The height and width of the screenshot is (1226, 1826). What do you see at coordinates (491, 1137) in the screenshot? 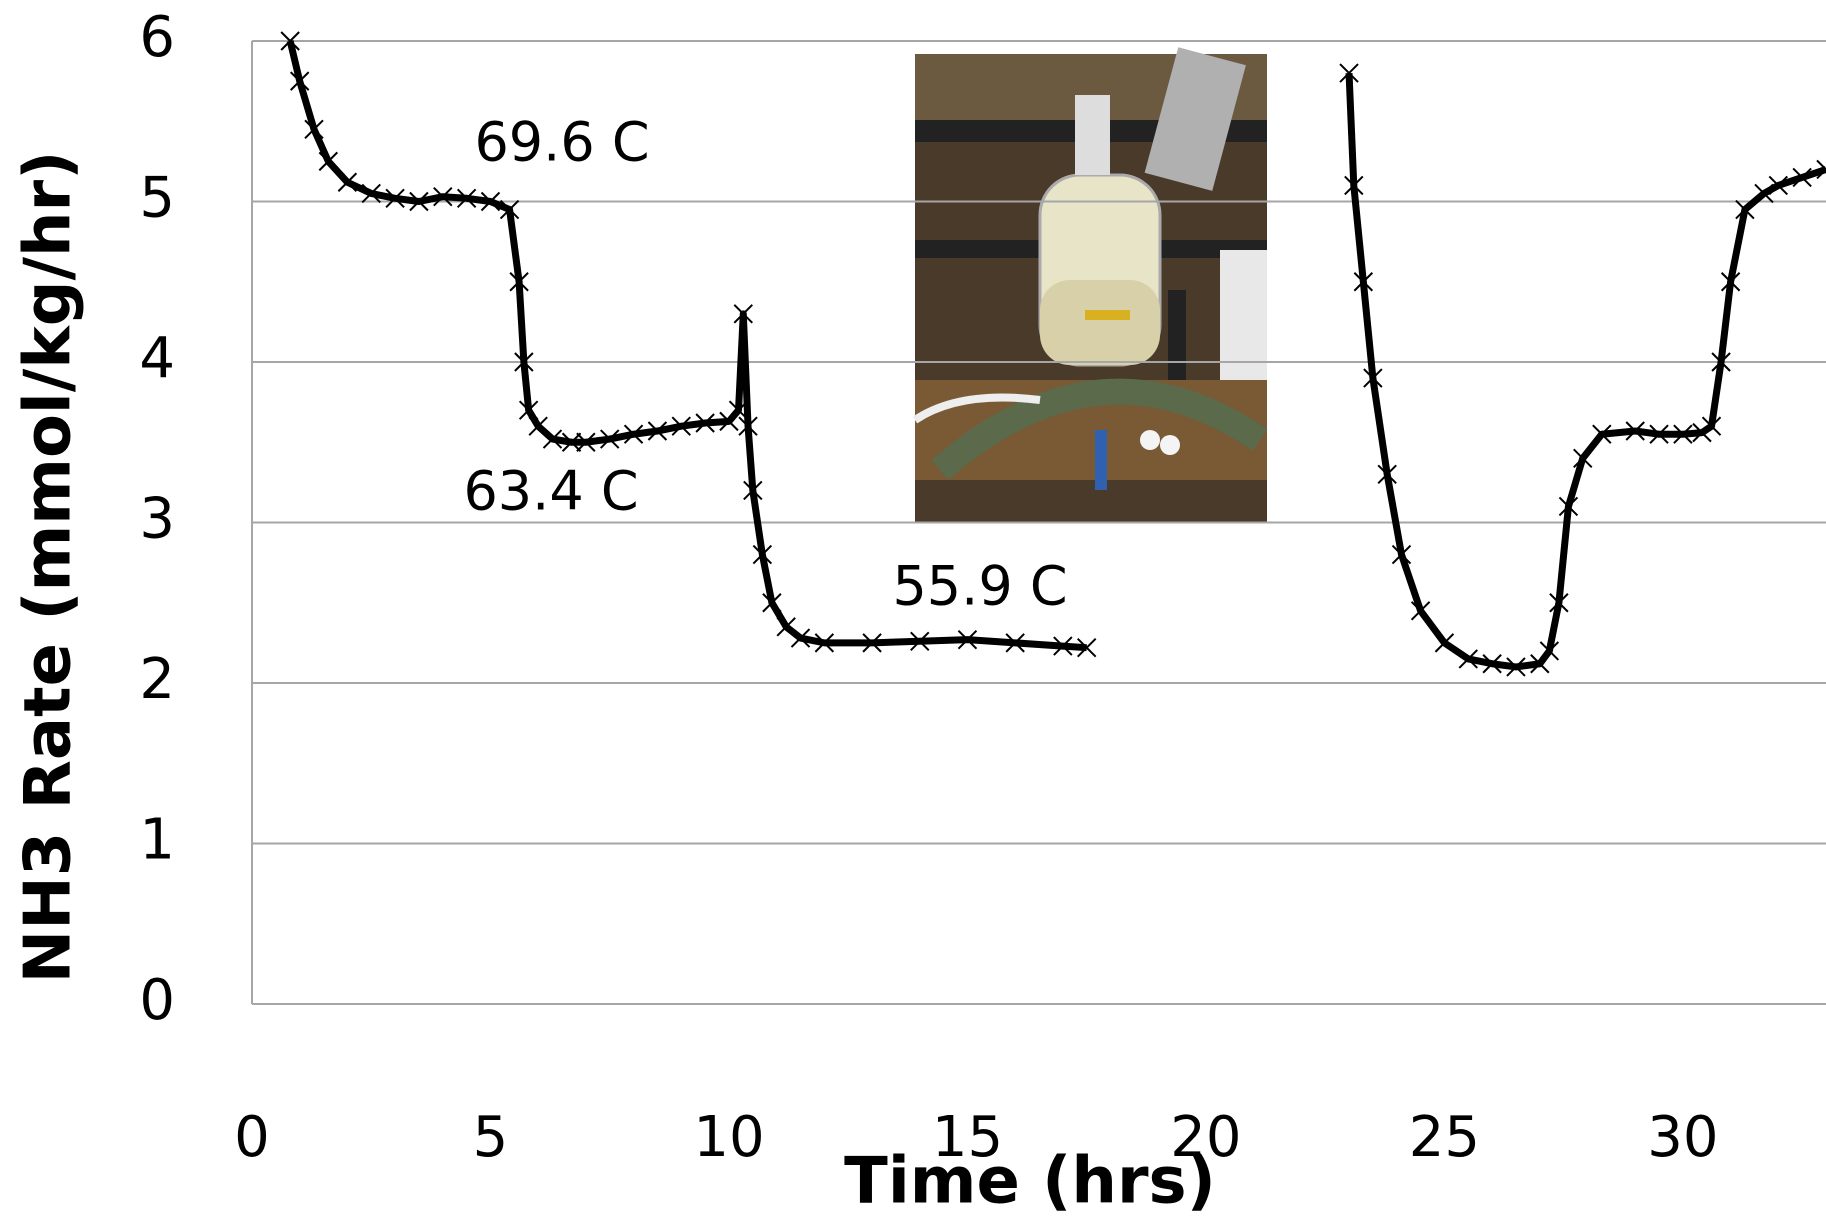
I see `x-tick-label: 5` at bounding box center [491, 1137].